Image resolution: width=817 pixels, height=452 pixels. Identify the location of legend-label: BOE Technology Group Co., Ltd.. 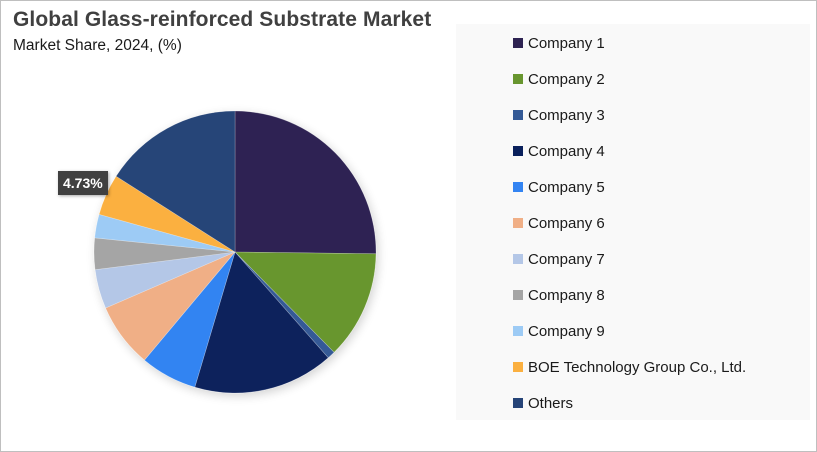
(637, 367).